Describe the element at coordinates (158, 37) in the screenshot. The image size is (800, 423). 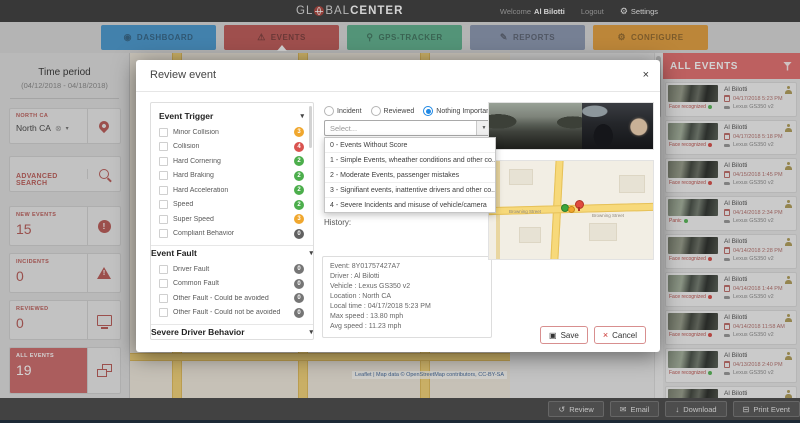
I see `nav-tab: ◉ DASHBOARD` at that location.